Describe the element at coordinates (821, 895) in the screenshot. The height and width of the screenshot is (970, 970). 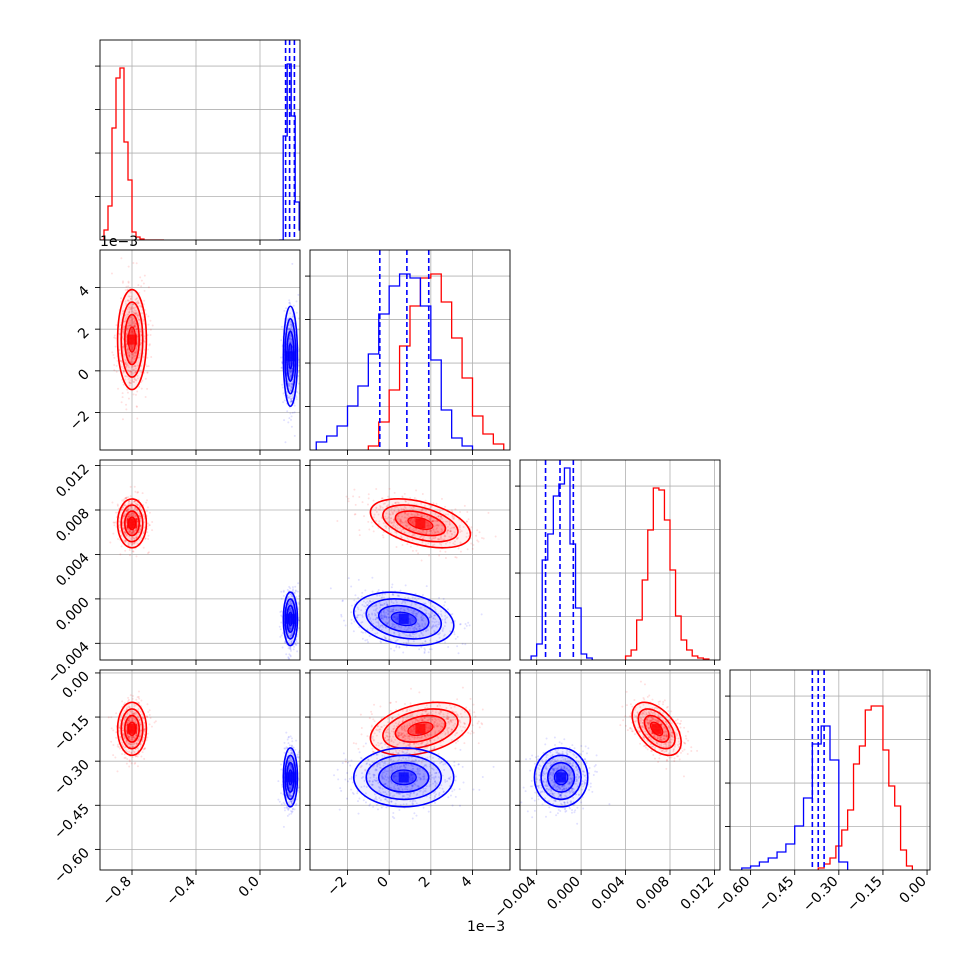
I see `xtick-label-p3-2: −0.30` at that location.